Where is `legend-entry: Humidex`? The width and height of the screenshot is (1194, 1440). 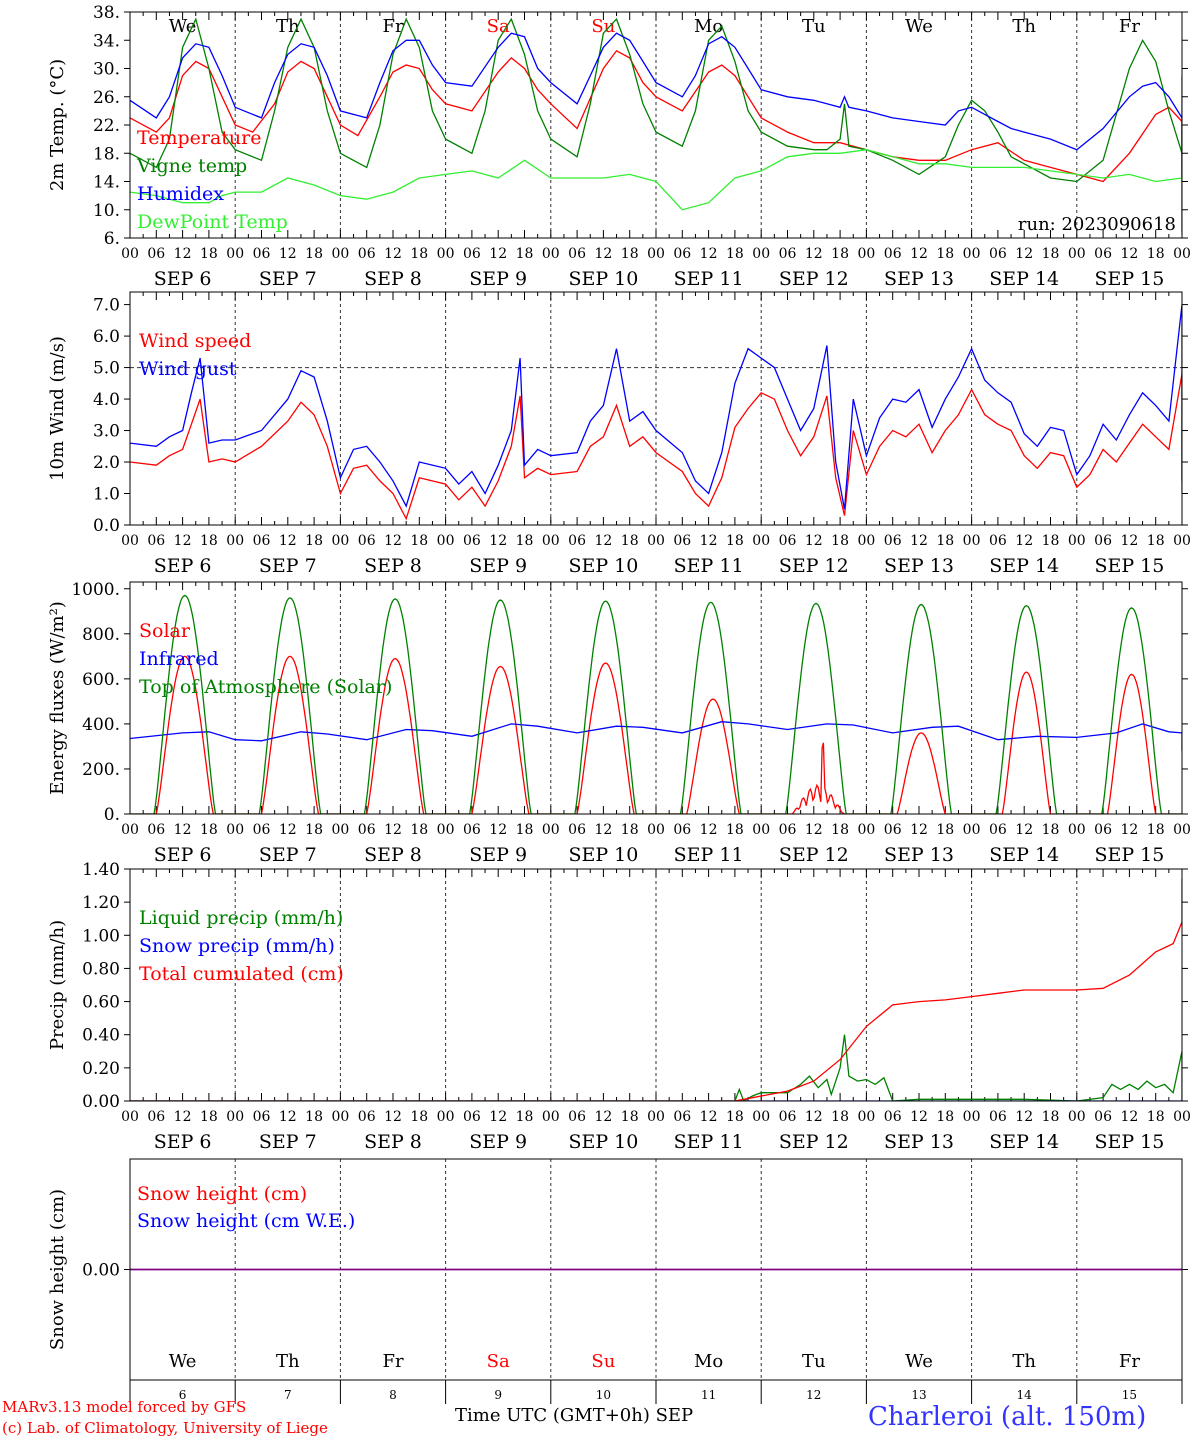 legend-entry: Humidex is located at coordinates (180, 194).